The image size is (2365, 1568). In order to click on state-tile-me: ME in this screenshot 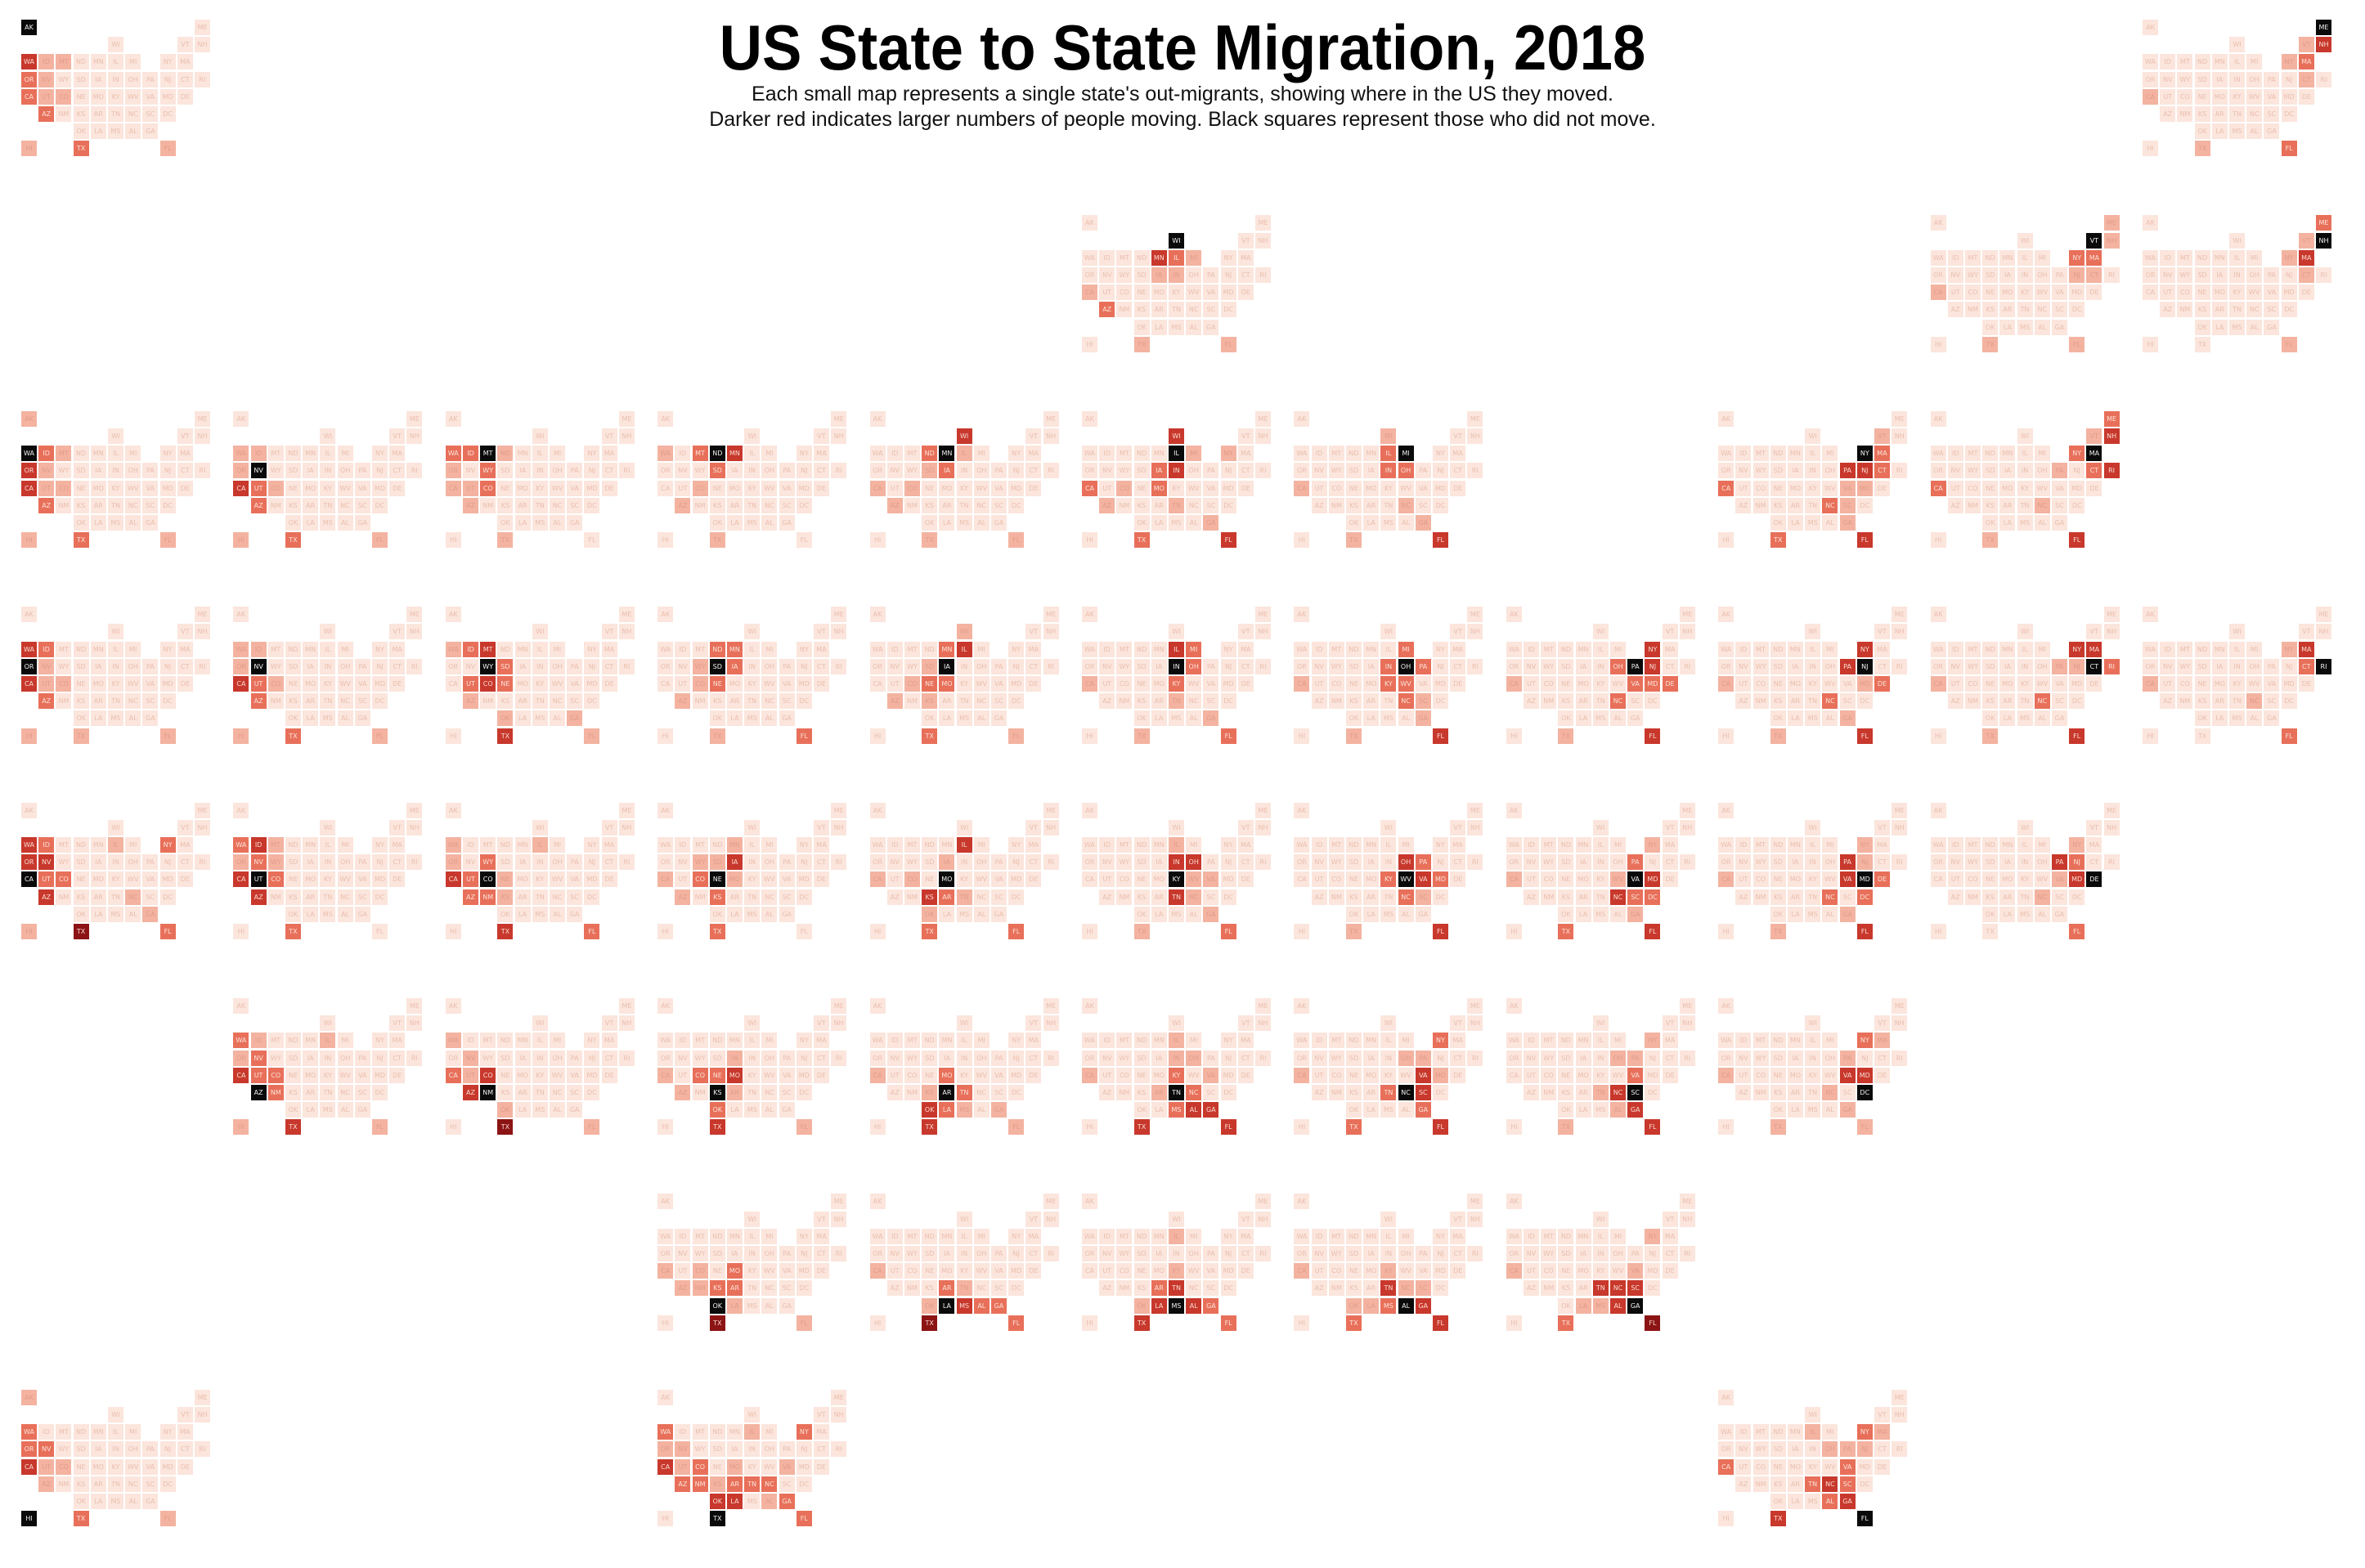, I will do `click(1051, 615)`.